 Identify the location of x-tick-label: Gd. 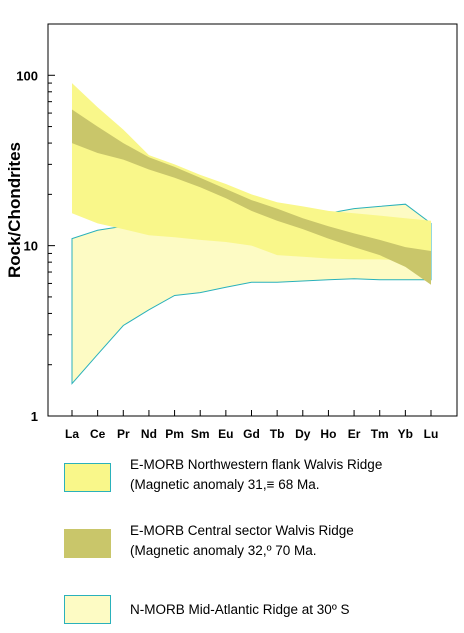
(251, 434).